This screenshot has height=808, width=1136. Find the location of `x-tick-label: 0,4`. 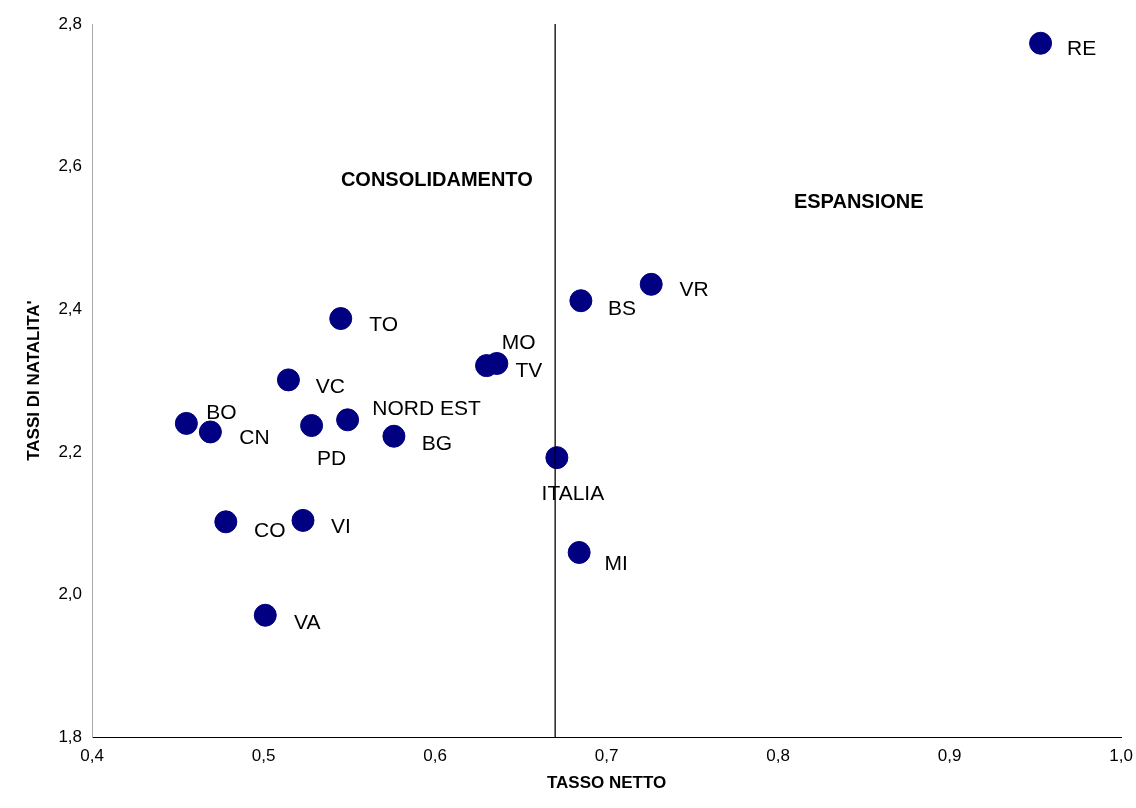

x-tick-label: 0,4 is located at coordinates (92, 756).